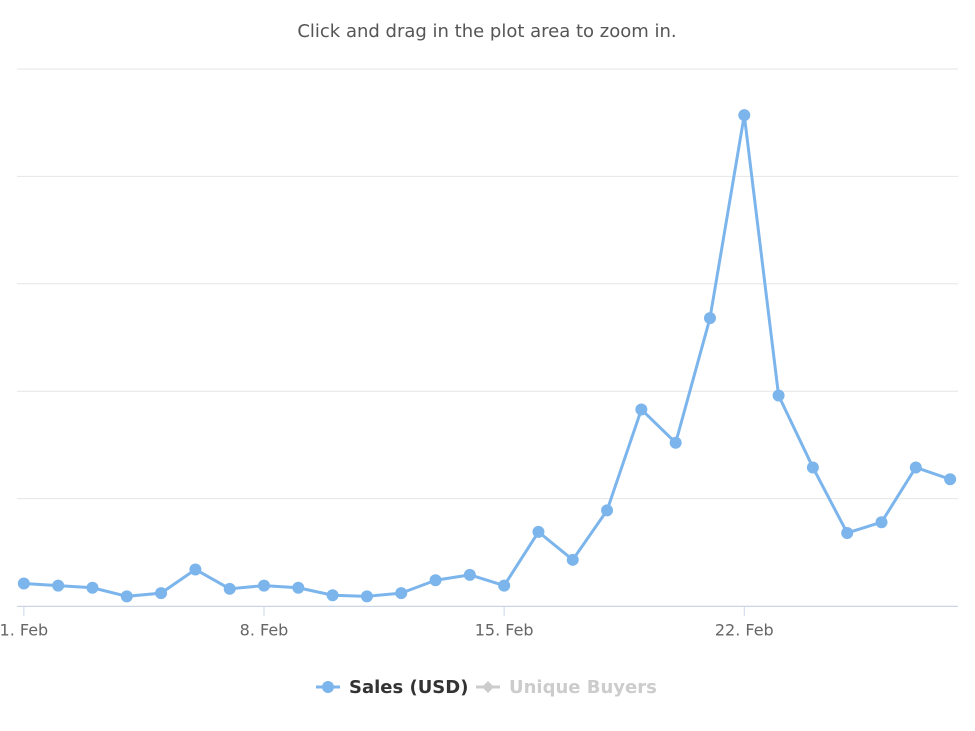 This screenshot has width=975, height=731. What do you see at coordinates (583, 687) in the screenshot?
I see `legend-label: Unique Buyers` at bounding box center [583, 687].